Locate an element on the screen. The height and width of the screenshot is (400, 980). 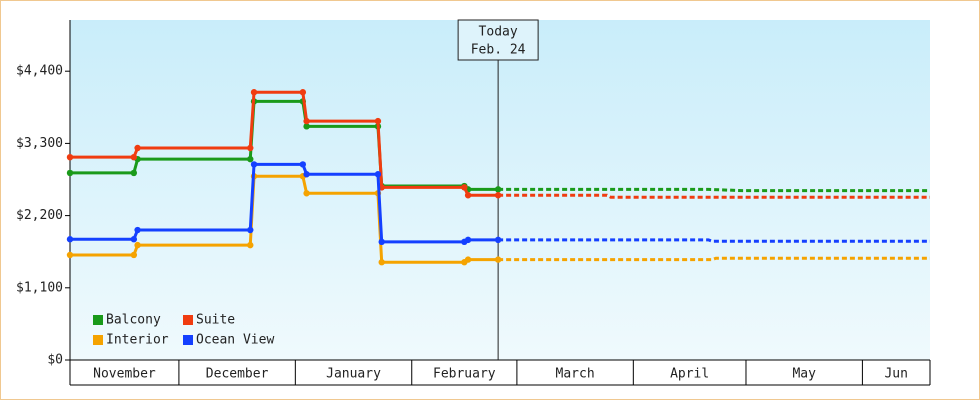
legend-label: Balcony is located at coordinates (133, 320).